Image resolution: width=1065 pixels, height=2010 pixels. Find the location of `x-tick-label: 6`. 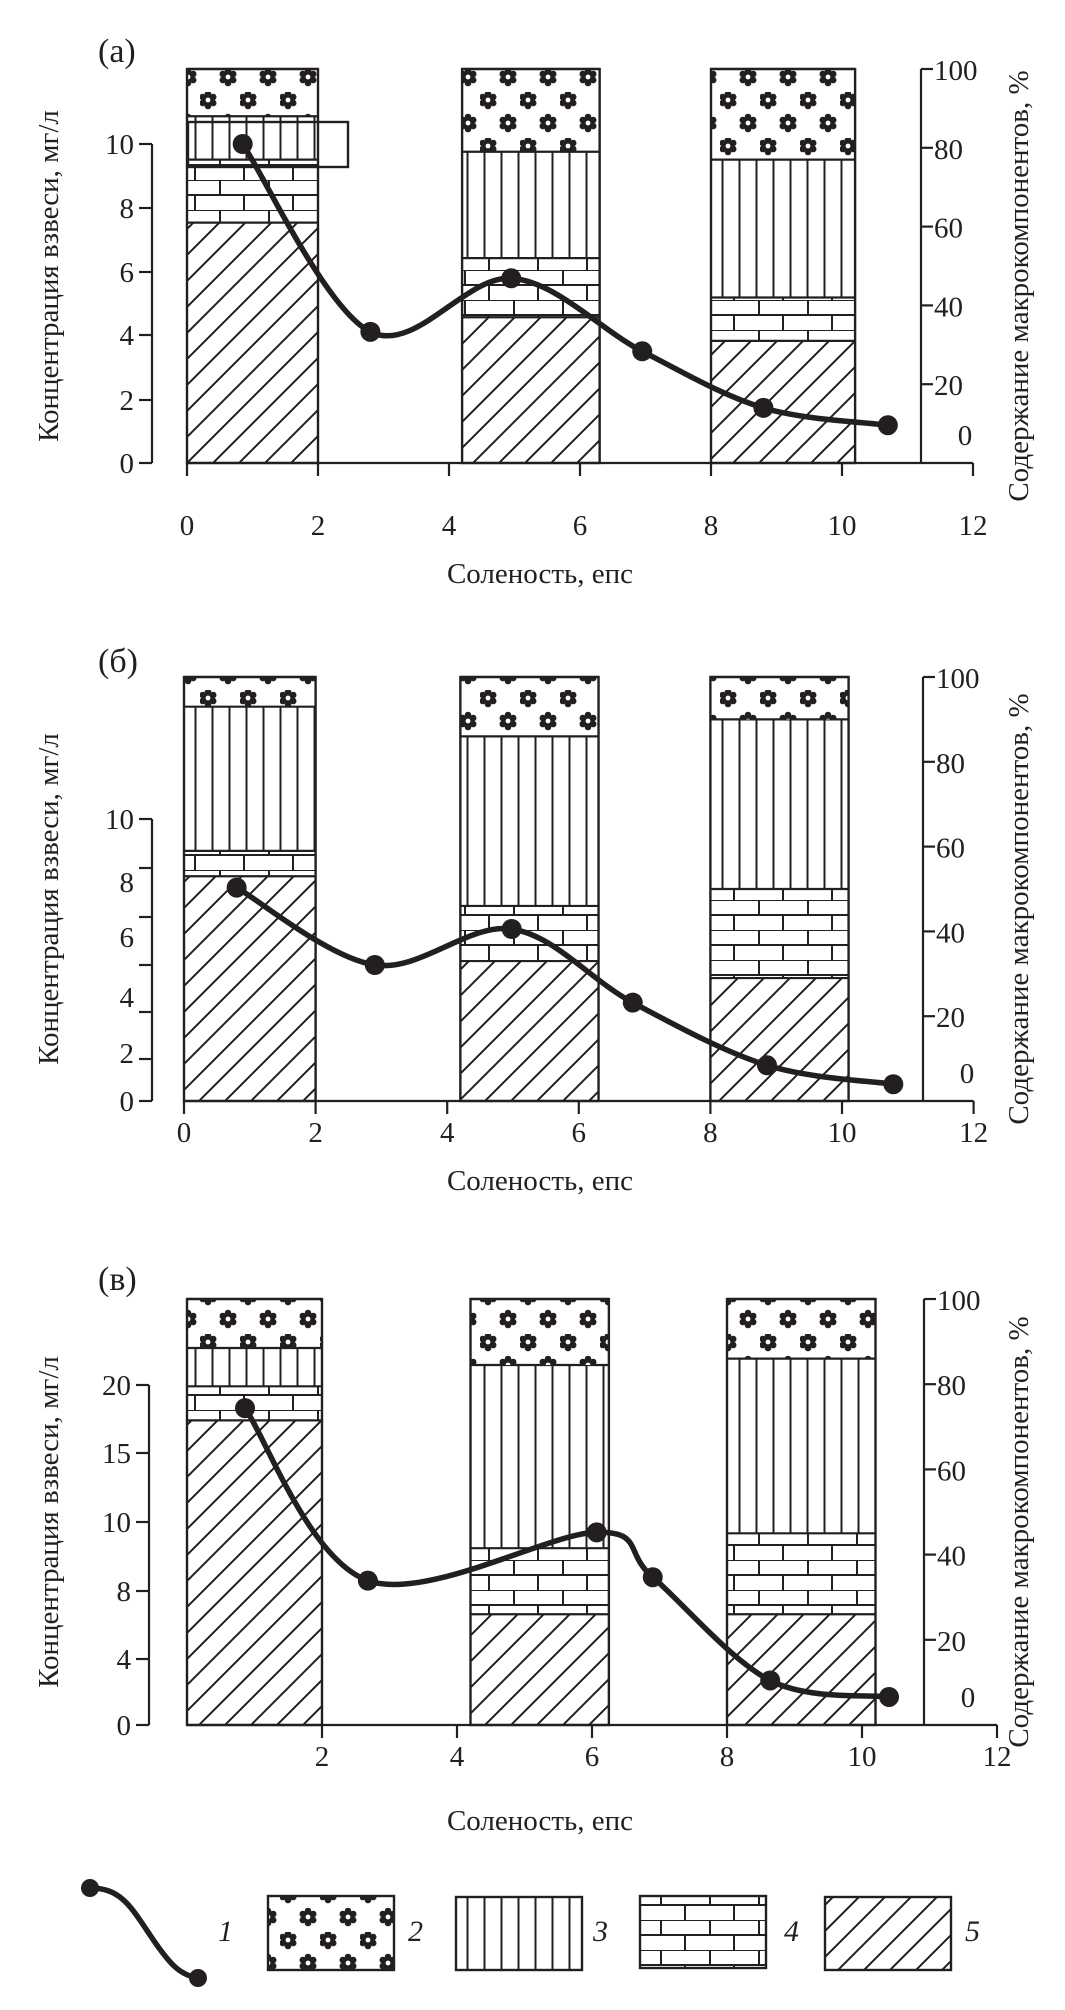

x-tick-label: 6 is located at coordinates (580, 526).